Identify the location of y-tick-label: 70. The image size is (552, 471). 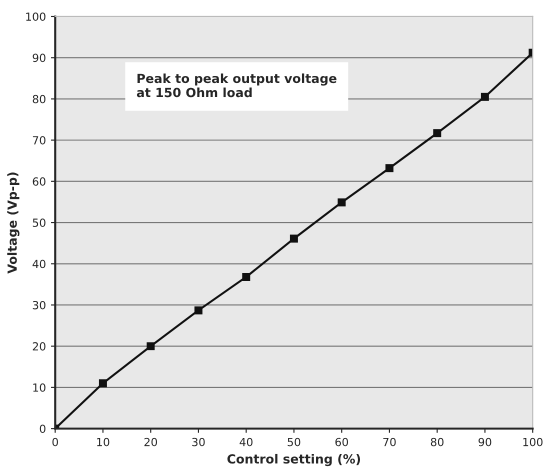
(39, 140).